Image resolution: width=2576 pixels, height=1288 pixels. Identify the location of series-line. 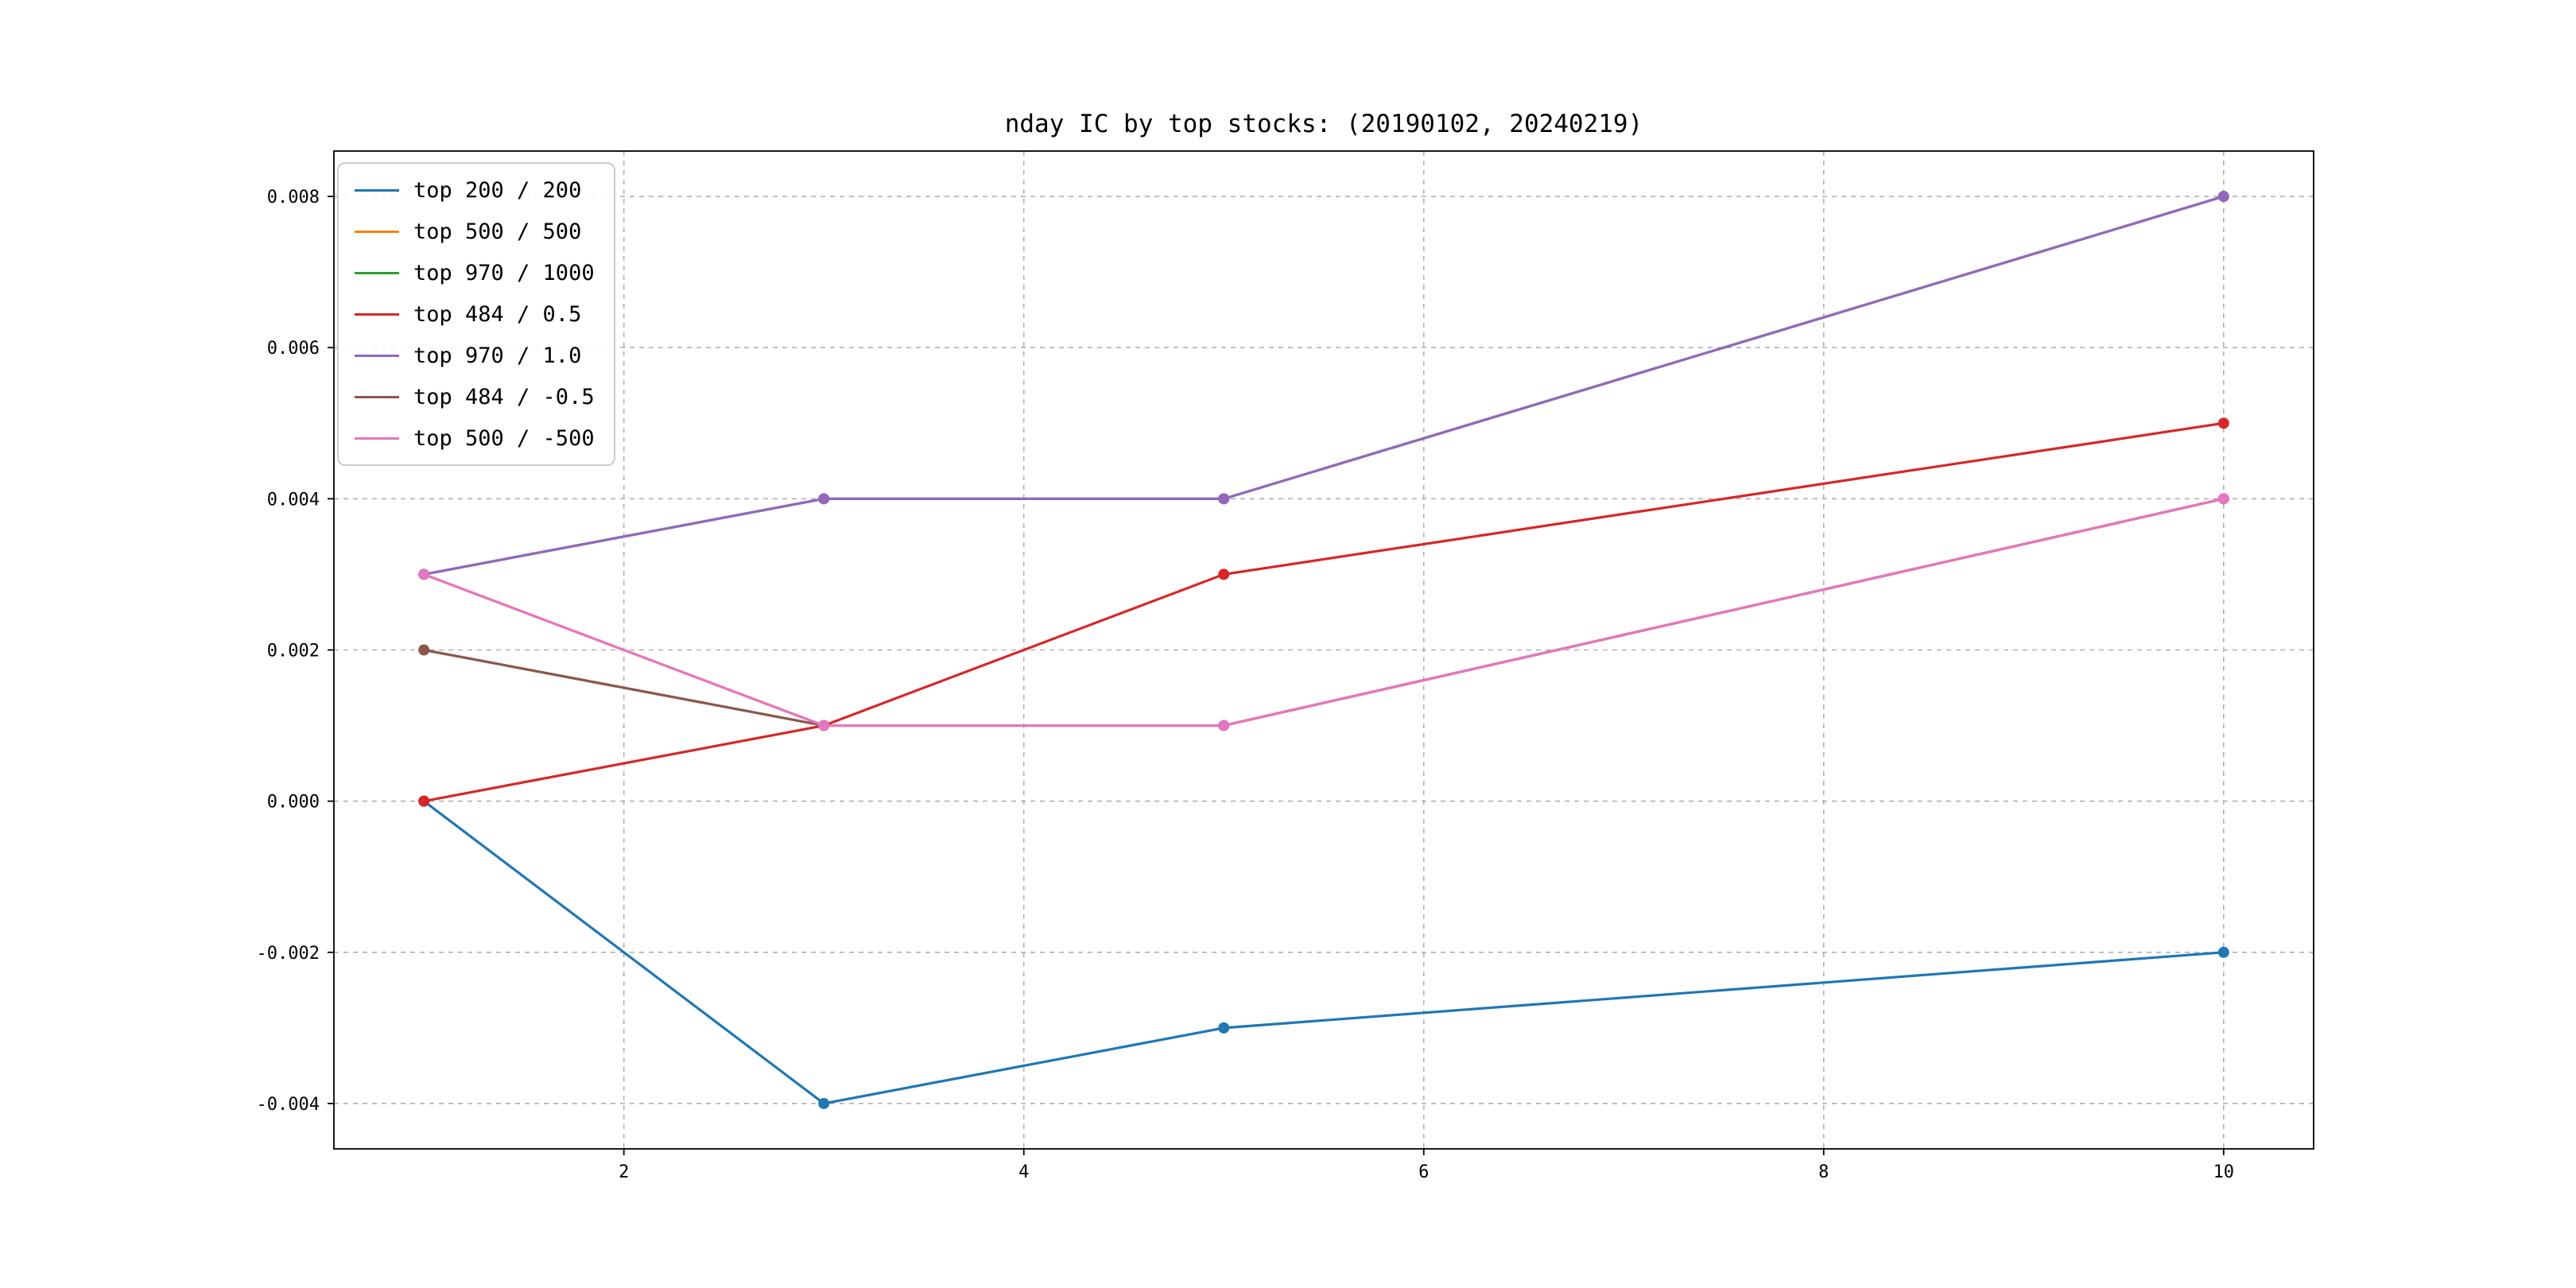
(1324, 612).